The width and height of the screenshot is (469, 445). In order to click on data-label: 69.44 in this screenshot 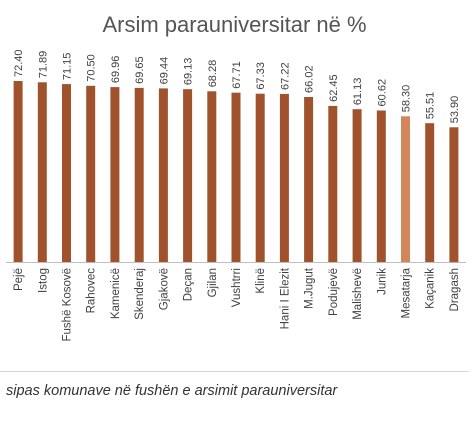, I will do `click(164, 71)`.